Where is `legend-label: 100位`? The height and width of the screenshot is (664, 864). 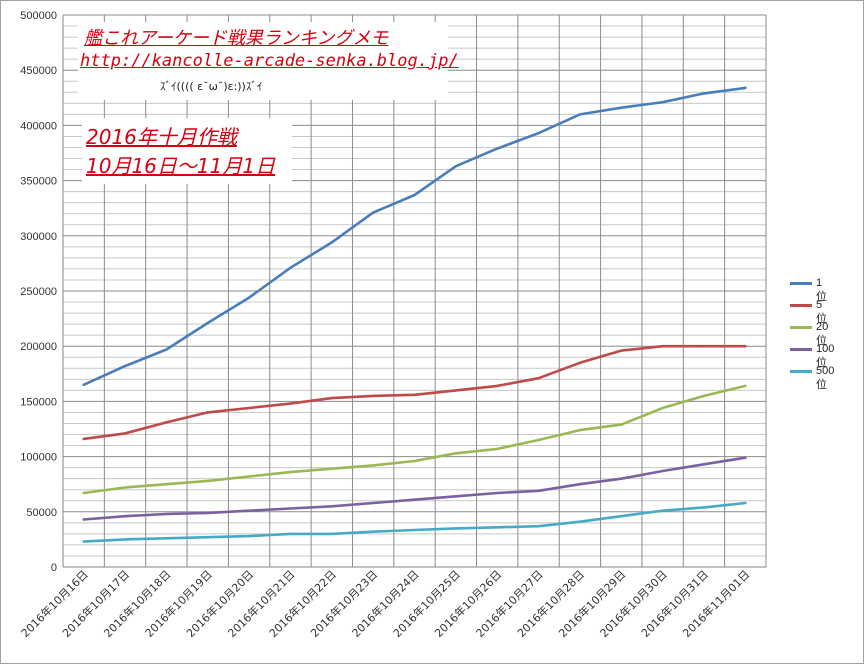 legend-label: 100位 is located at coordinates (825, 356).